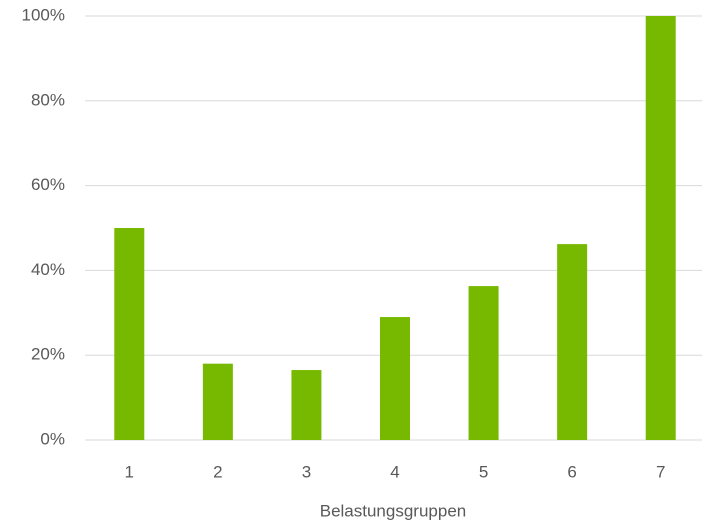 Image resolution: width=702 pixels, height=527 pixels. I want to click on x-tick-label: 3, so click(306, 471).